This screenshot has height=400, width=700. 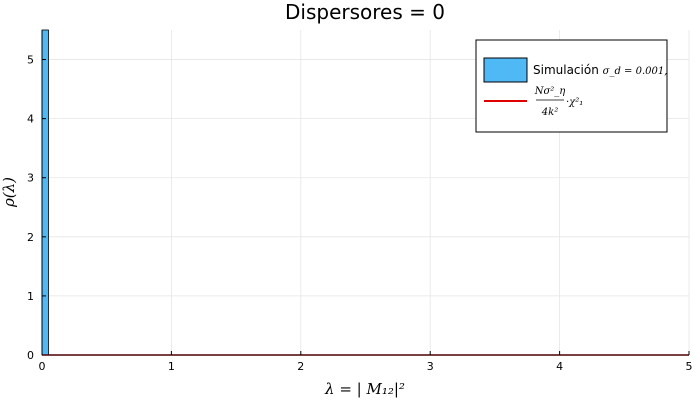 What do you see at coordinates (505, 70) in the screenshot?
I see `legend-swatch-simulation` at bounding box center [505, 70].